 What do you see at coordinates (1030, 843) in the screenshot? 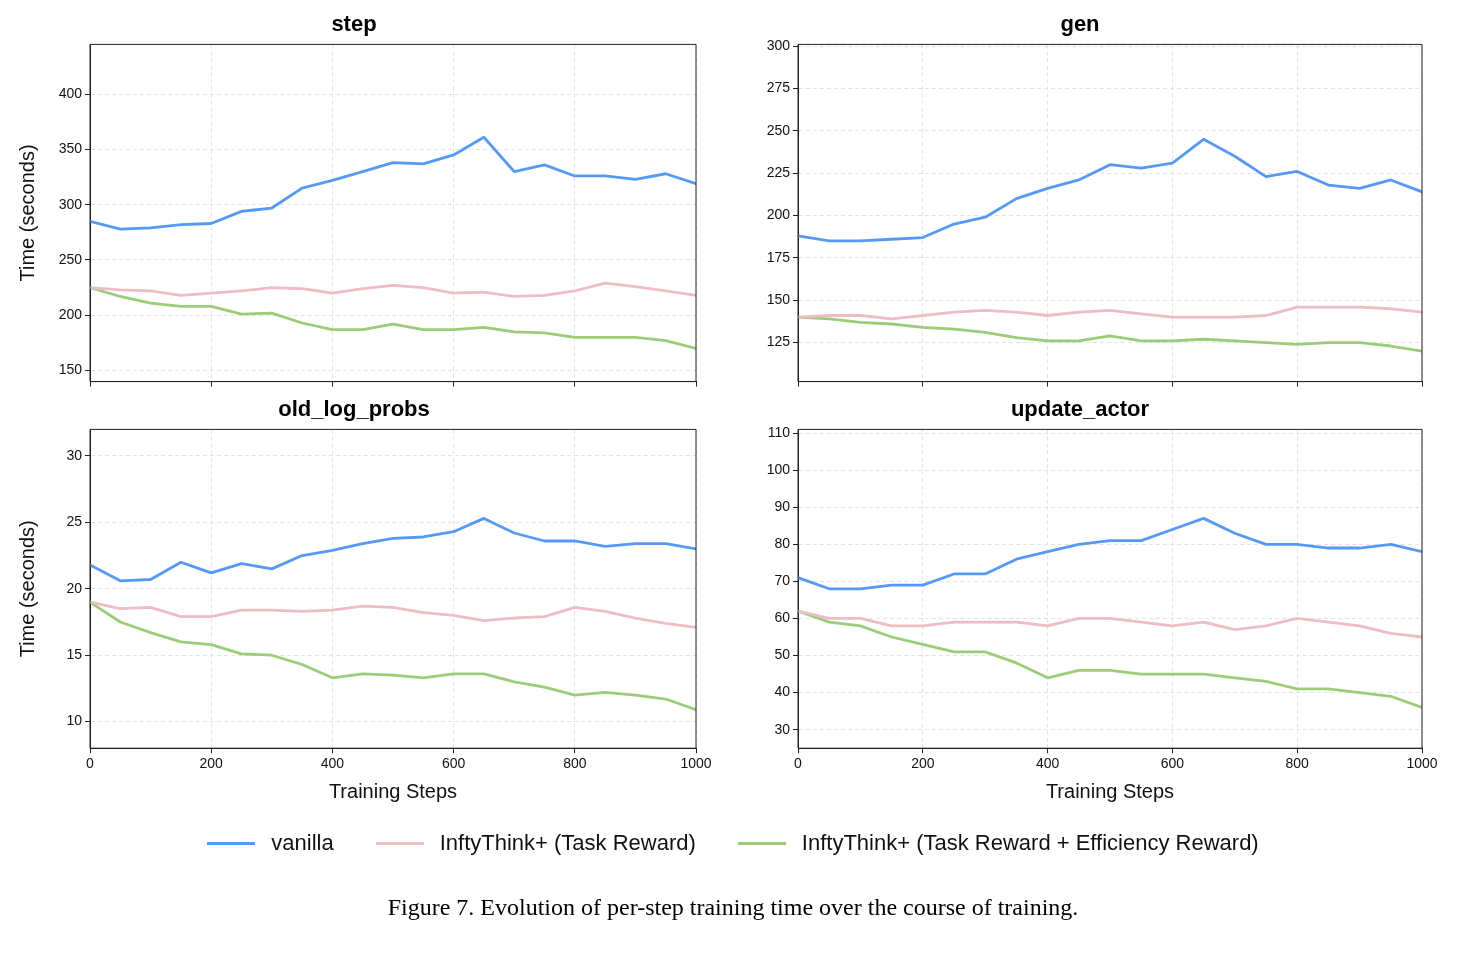
I see `legend-label: InftyThink+ (Task Reward + Efficiency Reward)` at bounding box center [1030, 843].